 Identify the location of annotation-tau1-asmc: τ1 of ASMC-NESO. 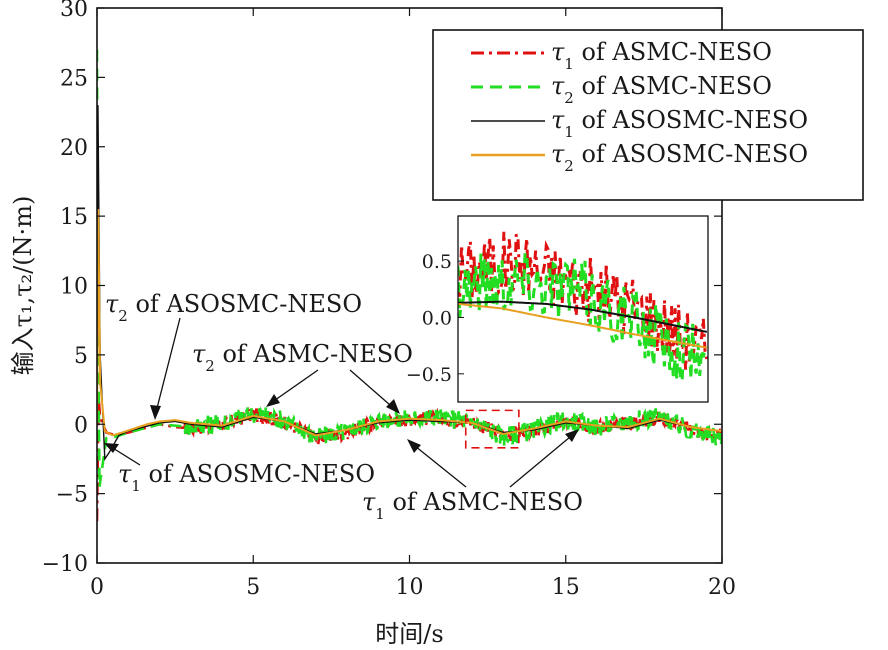
(472, 505).